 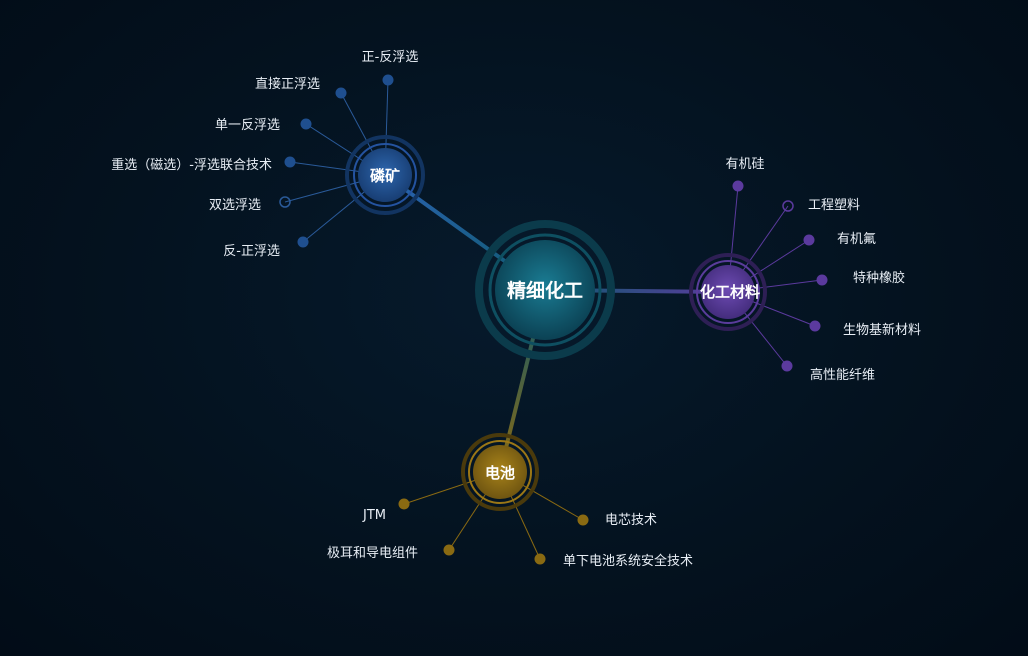 I want to click on leaf-node: 重选（磁选）-浮选联合技术, so click(x=203, y=165).